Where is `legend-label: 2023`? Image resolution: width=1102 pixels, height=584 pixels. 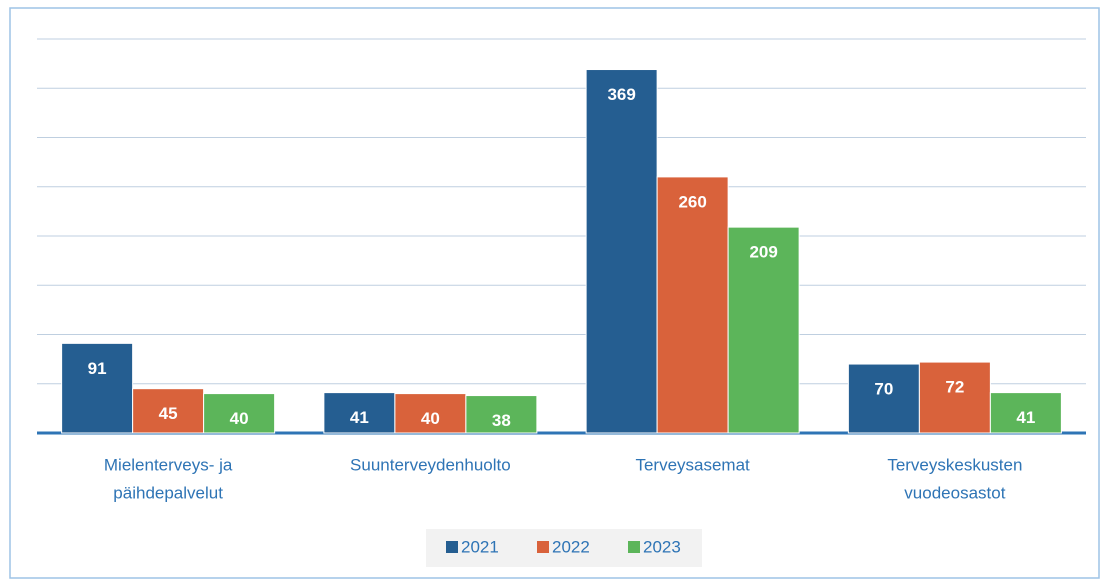 legend-label: 2023 is located at coordinates (662, 546).